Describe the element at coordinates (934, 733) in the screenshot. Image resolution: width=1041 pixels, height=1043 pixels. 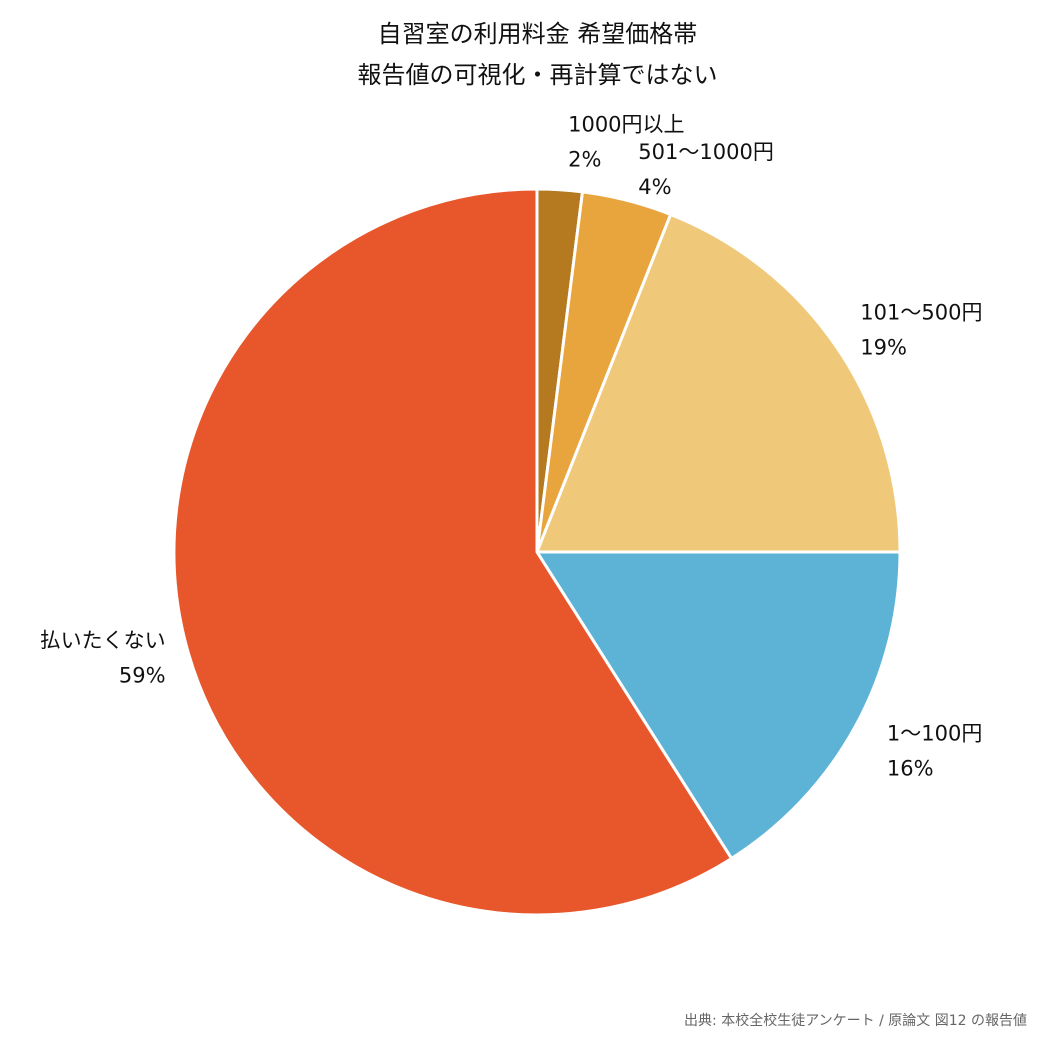
I see `slice-label-3: 1〜100円` at that location.